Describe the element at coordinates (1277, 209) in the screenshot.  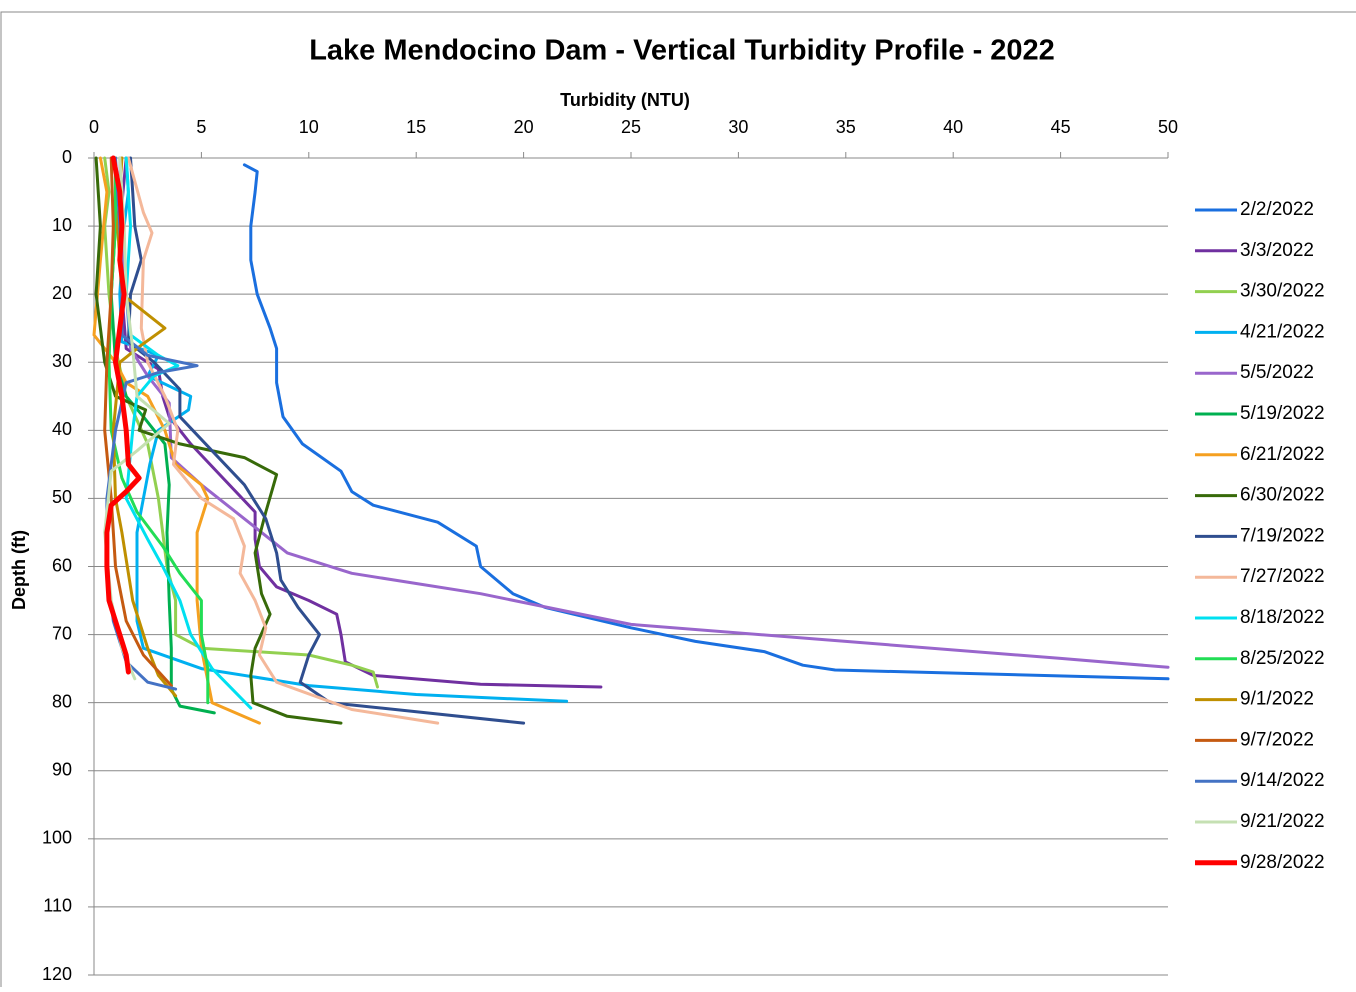
I see `legend-label: 2/2/2022` at that location.